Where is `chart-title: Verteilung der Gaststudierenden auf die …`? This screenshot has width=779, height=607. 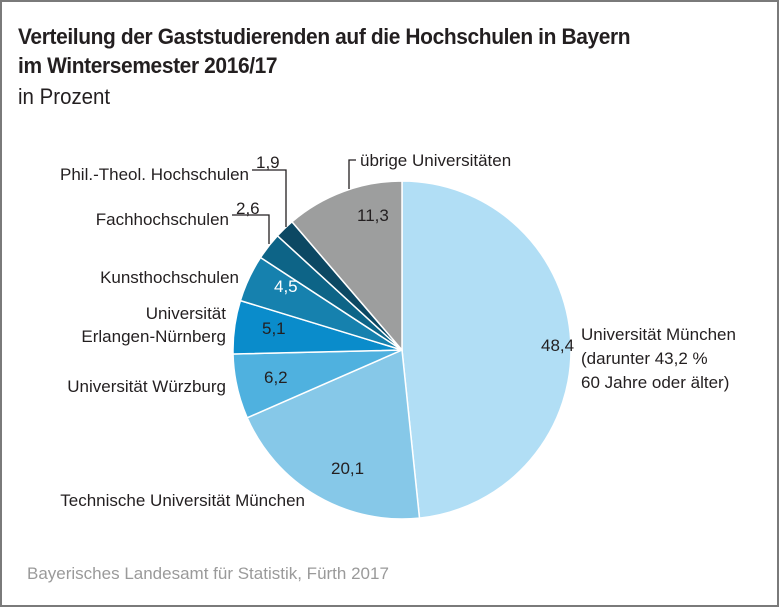
chart-title: Verteilung der Gaststudierenden auf die … is located at coordinates (324, 51).